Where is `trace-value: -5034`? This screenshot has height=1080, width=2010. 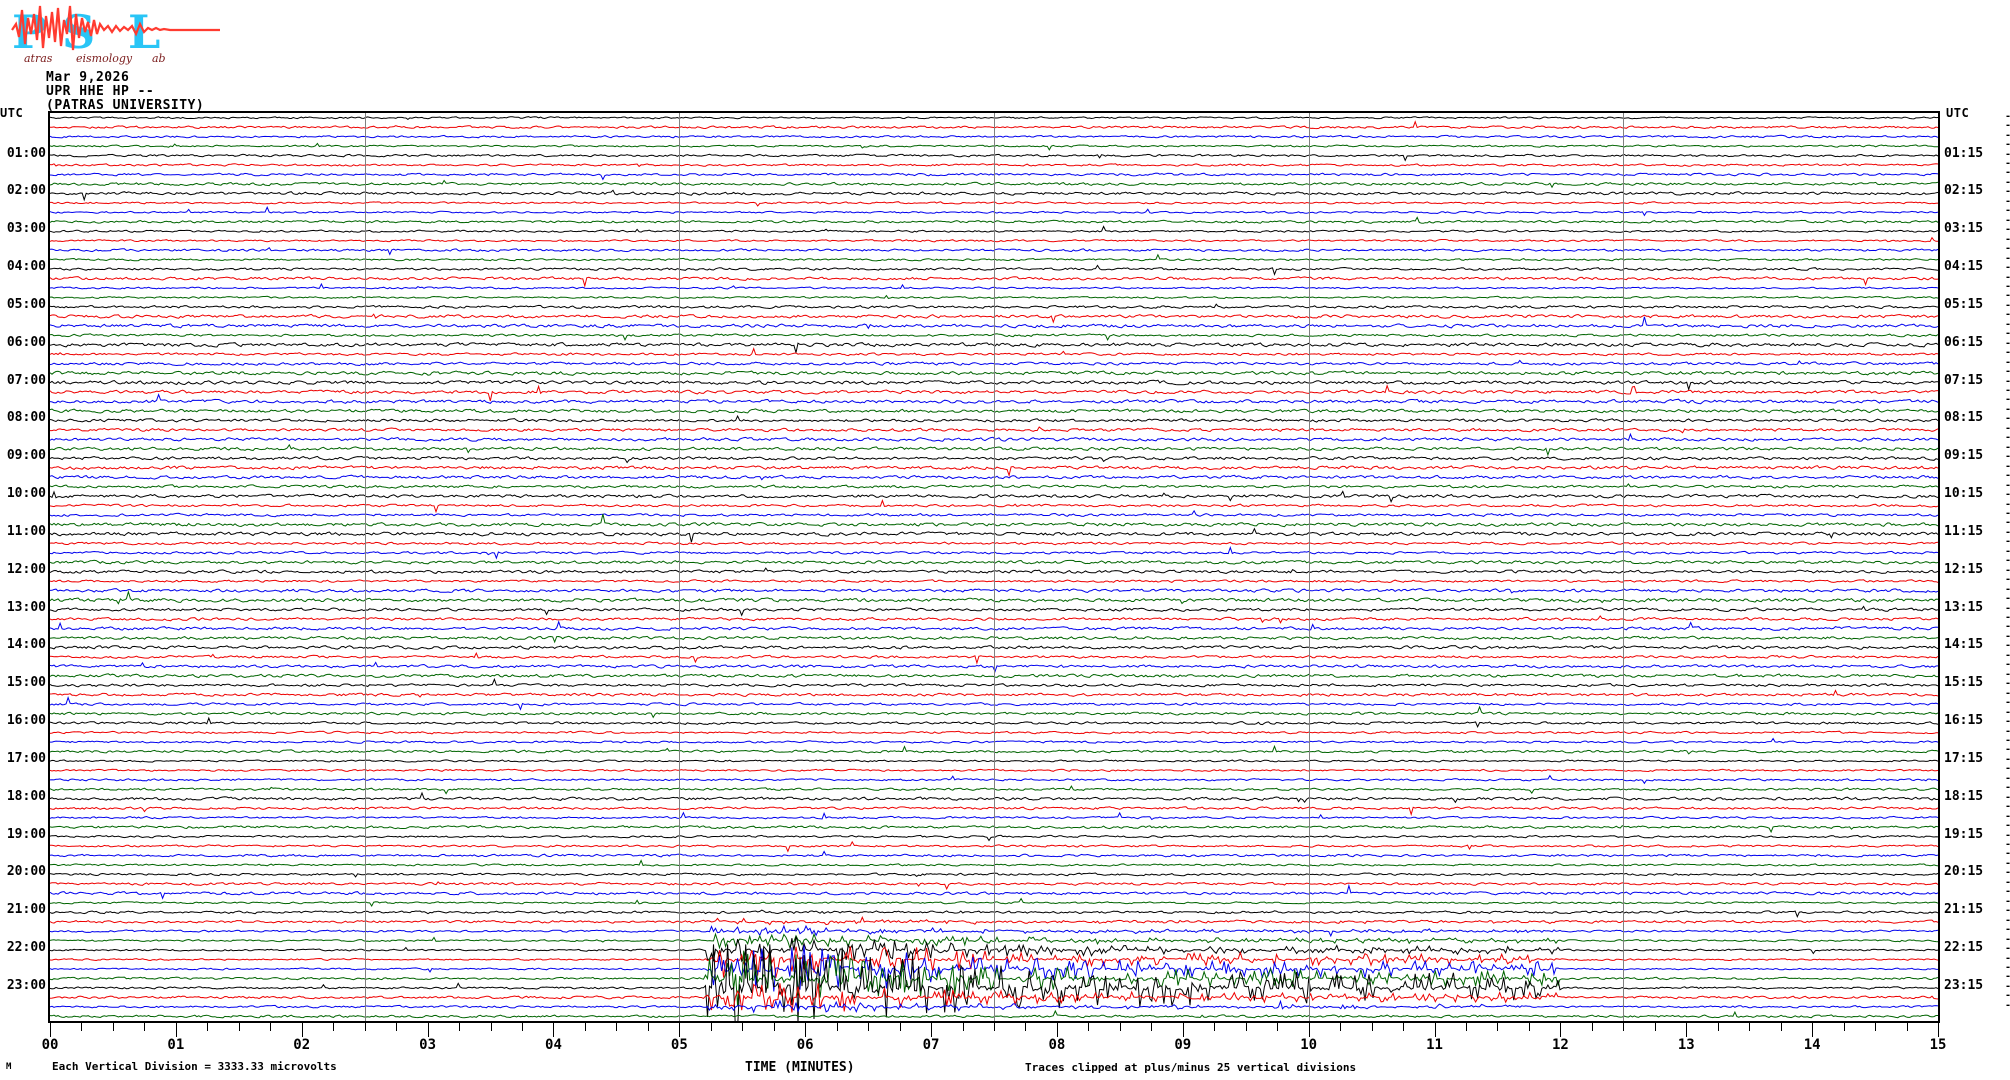 trace-value: -5034 is located at coordinates (2007, 475).